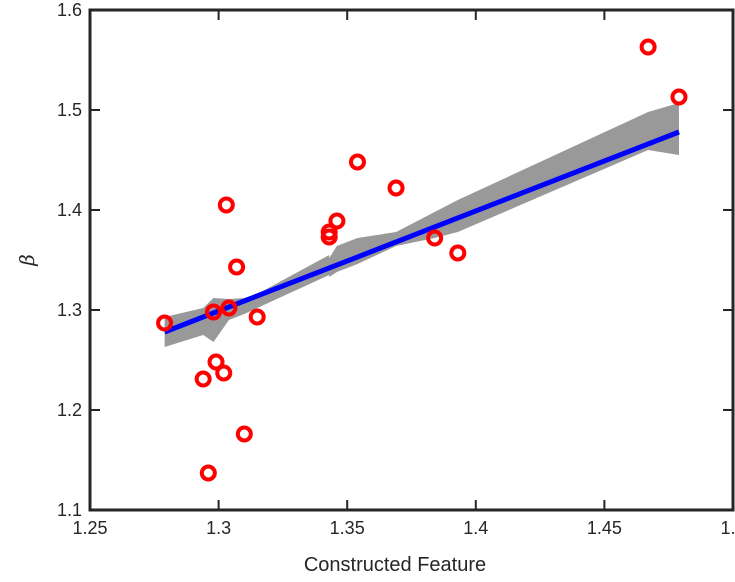 Image resolution: width=735 pixels, height=582 pixels. What do you see at coordinates (727, 528) in the screenshot?
I see `x-tick-label: 1.5` at bounding box center [727, 528].